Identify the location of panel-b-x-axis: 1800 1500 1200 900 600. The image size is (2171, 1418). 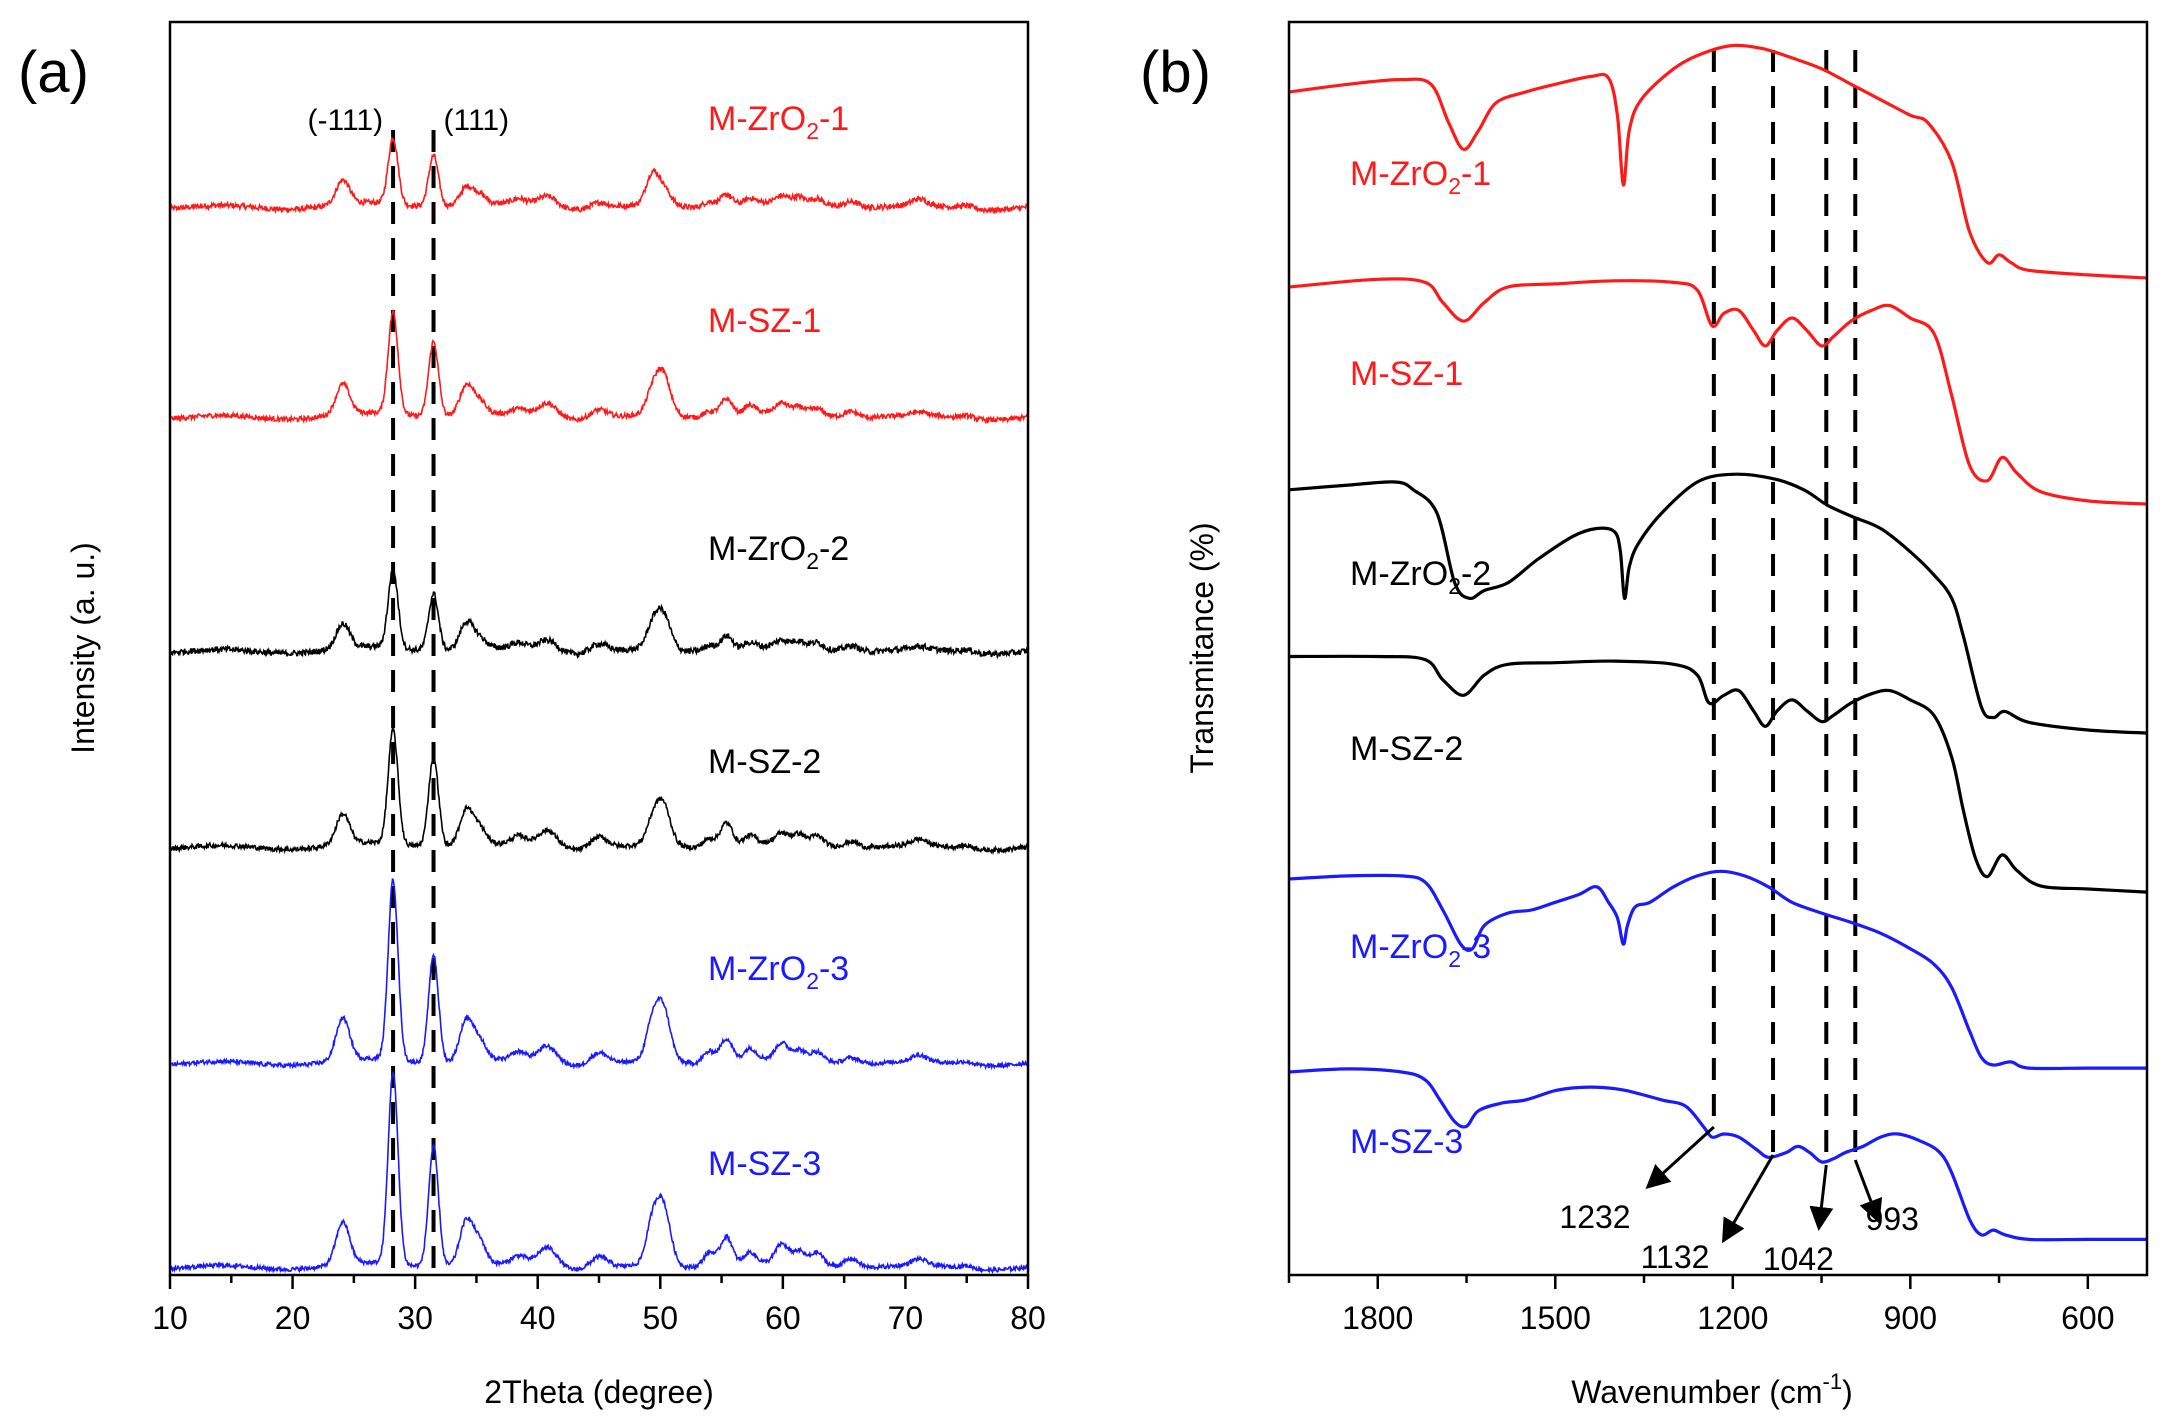
(1701, 1305).